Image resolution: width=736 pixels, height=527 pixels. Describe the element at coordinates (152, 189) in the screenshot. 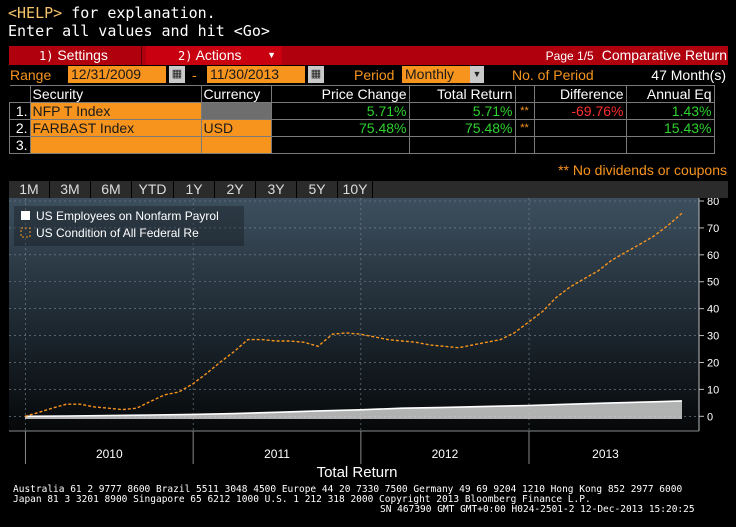

I see `tab-ytd: YTD` at that location.